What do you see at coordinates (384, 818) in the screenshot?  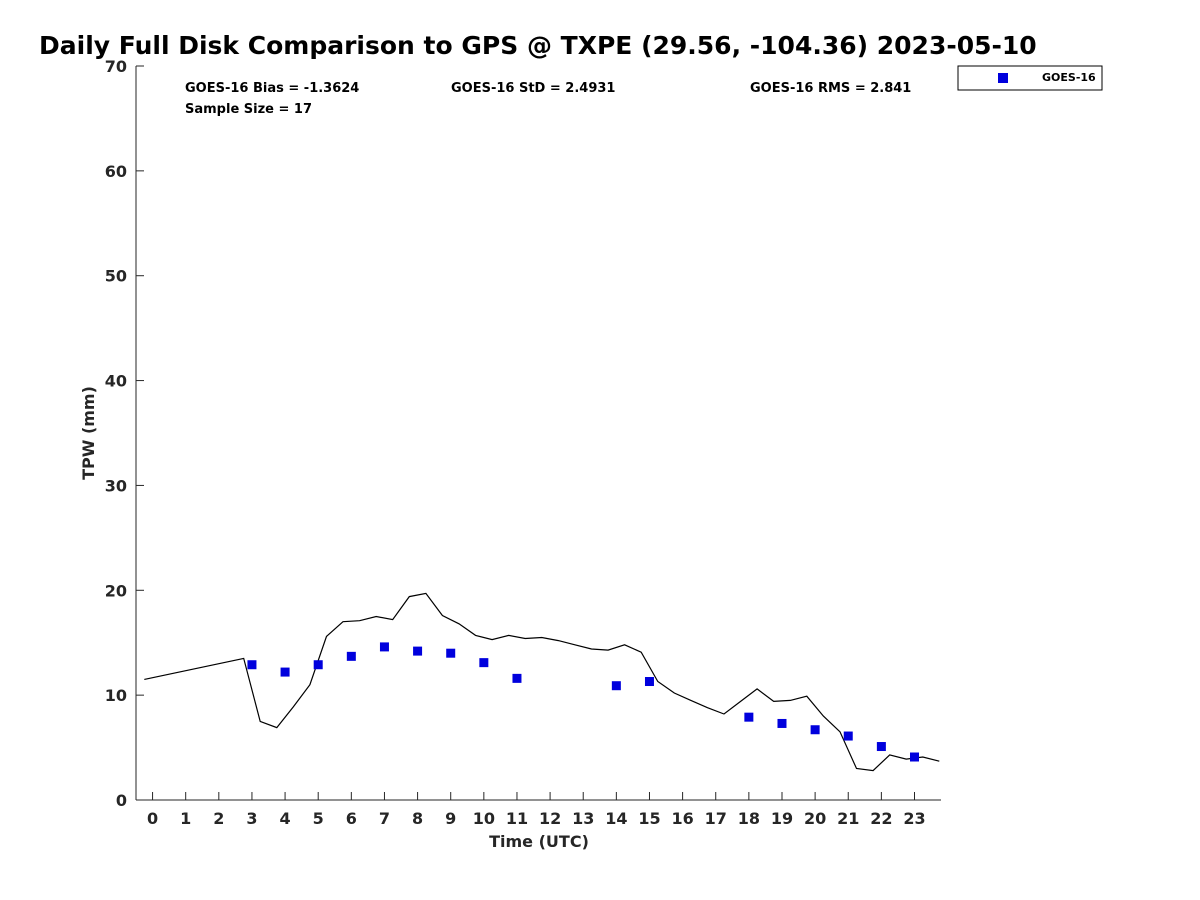 I see `x-tick-label: 7` at bounding box center [384, 818].